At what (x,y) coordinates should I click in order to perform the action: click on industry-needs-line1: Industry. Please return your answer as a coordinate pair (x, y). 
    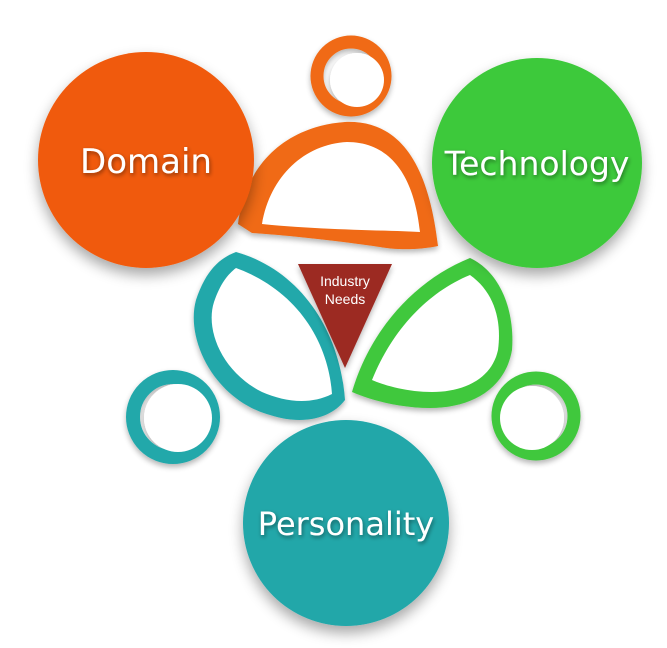
    Looking at the image, I should click on (345, 281).